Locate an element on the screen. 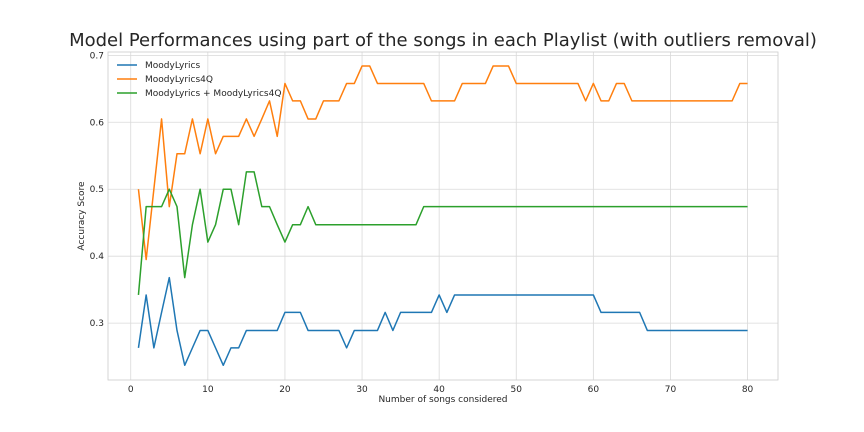 The image size is (864, 432). x-tick-labels: 0 10 20 30 40 50 60 70 80 is located at coordinates (441, 390).